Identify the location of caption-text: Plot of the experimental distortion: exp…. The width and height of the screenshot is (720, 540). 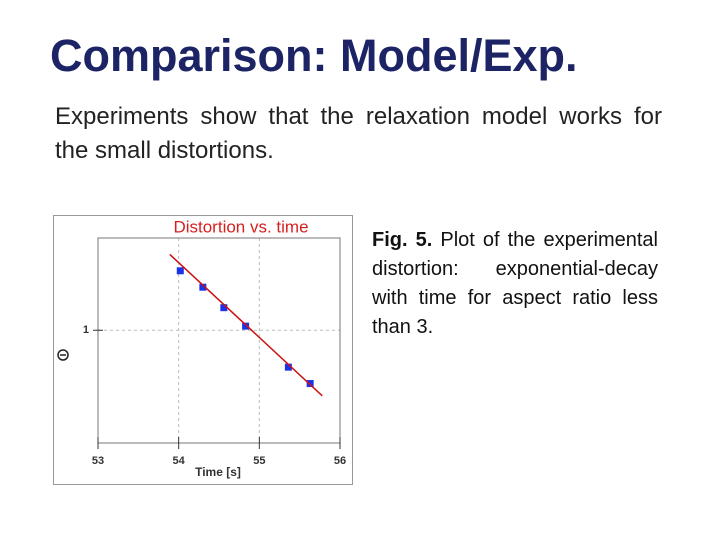
(515, 283).